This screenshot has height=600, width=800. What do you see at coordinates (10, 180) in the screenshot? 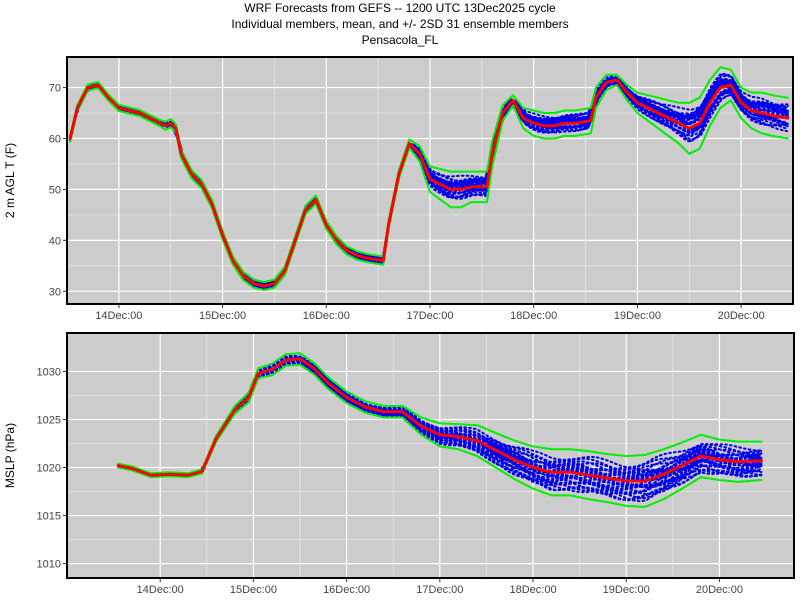
I see `y-axis-label: 2 m AGL T (F)` at bounding box center [10, 180].